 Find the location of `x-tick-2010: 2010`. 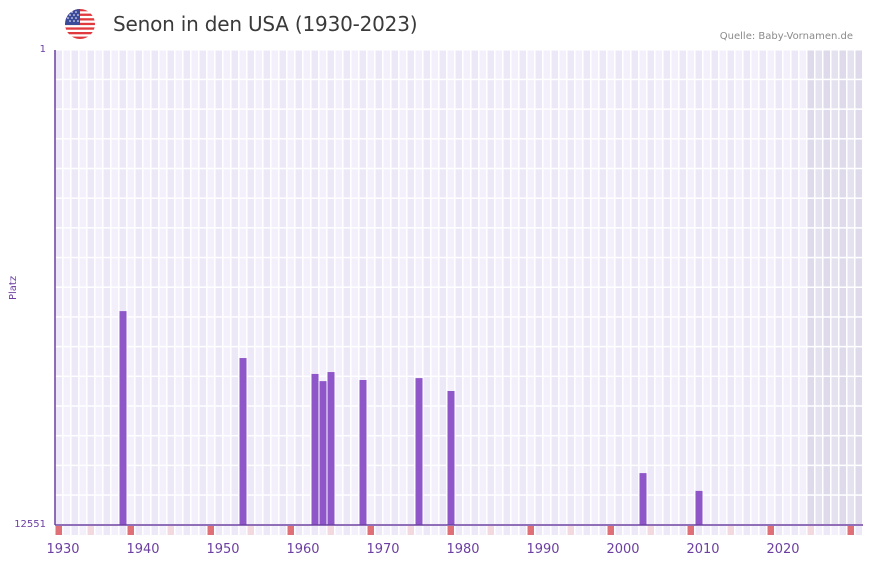

x-tick-2010: 2010 is located at coordinates (703, 549).